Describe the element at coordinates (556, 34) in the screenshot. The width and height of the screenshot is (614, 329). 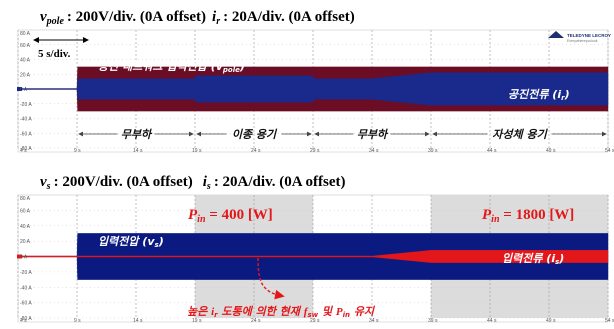
I see `teledyne-logo-icon` at that location.